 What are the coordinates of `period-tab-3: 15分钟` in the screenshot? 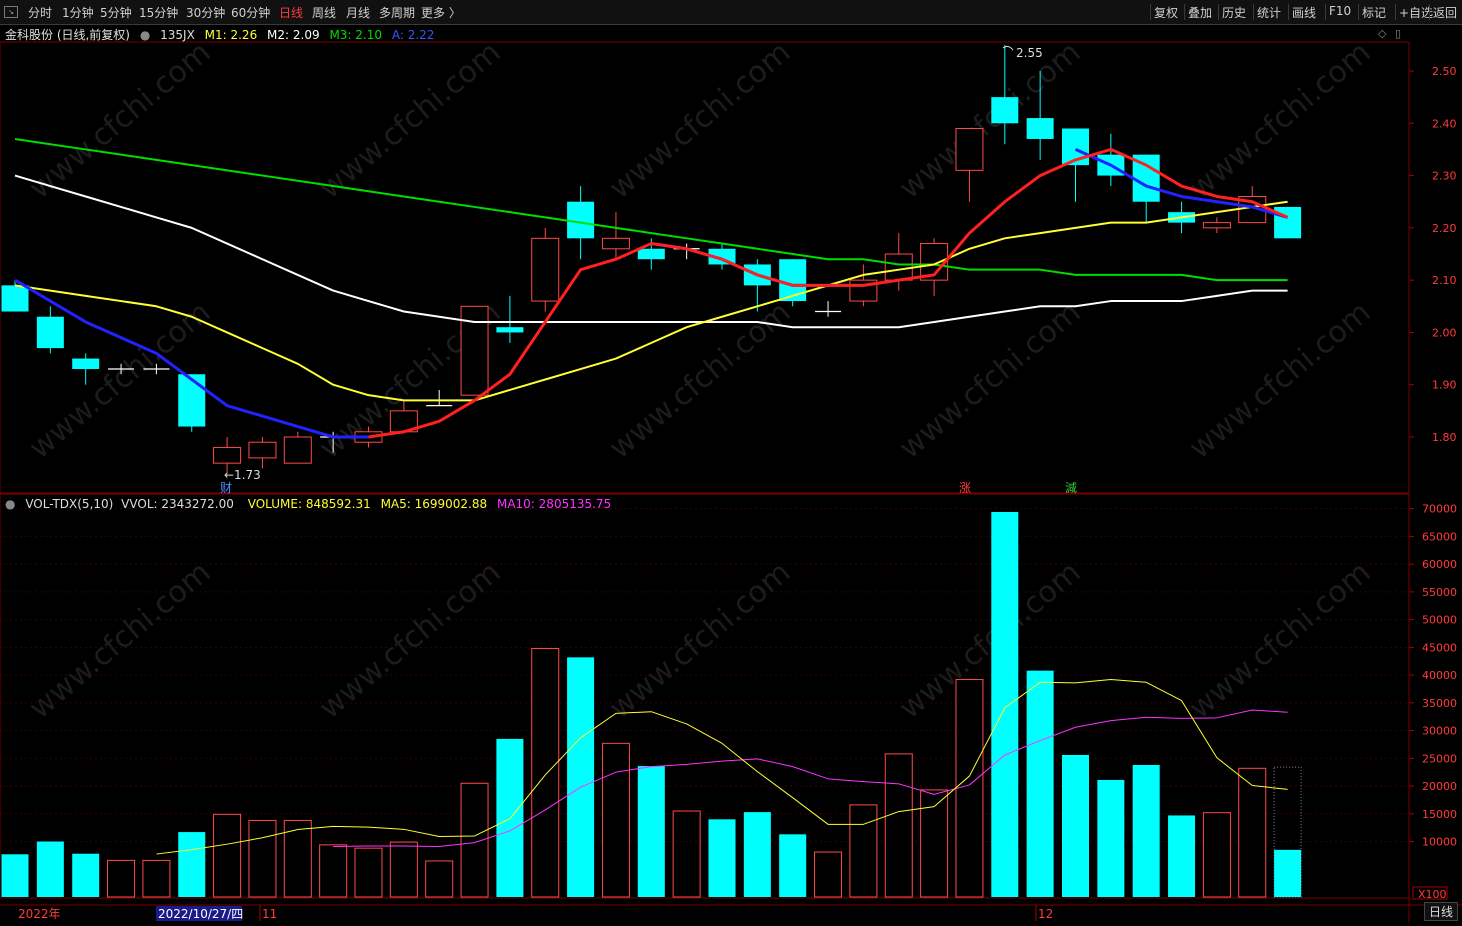 It's located at (159, 13).